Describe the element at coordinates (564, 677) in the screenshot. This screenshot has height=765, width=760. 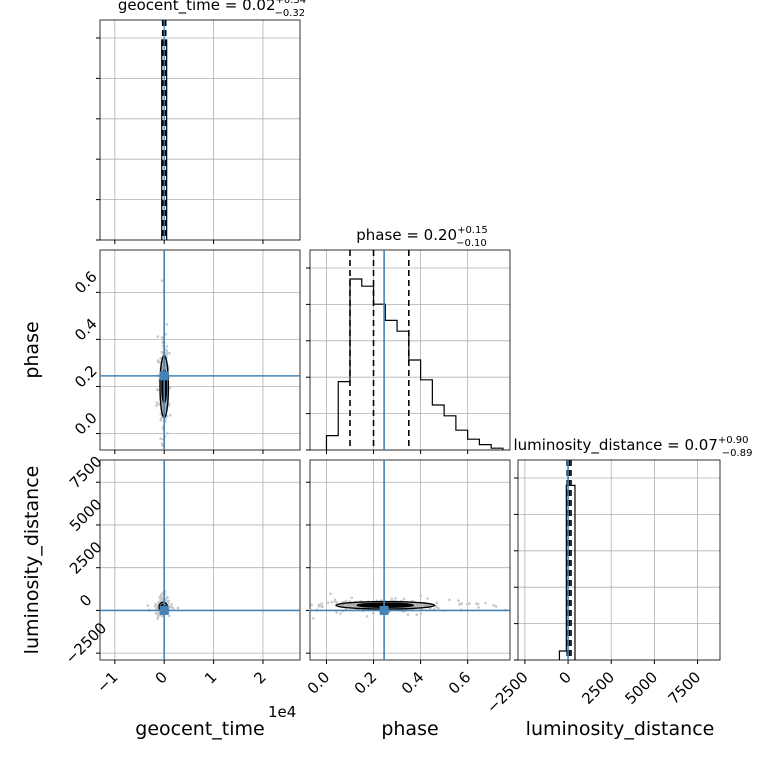
I see `xticklabel-luminosity_distance-1: 0` at that location.